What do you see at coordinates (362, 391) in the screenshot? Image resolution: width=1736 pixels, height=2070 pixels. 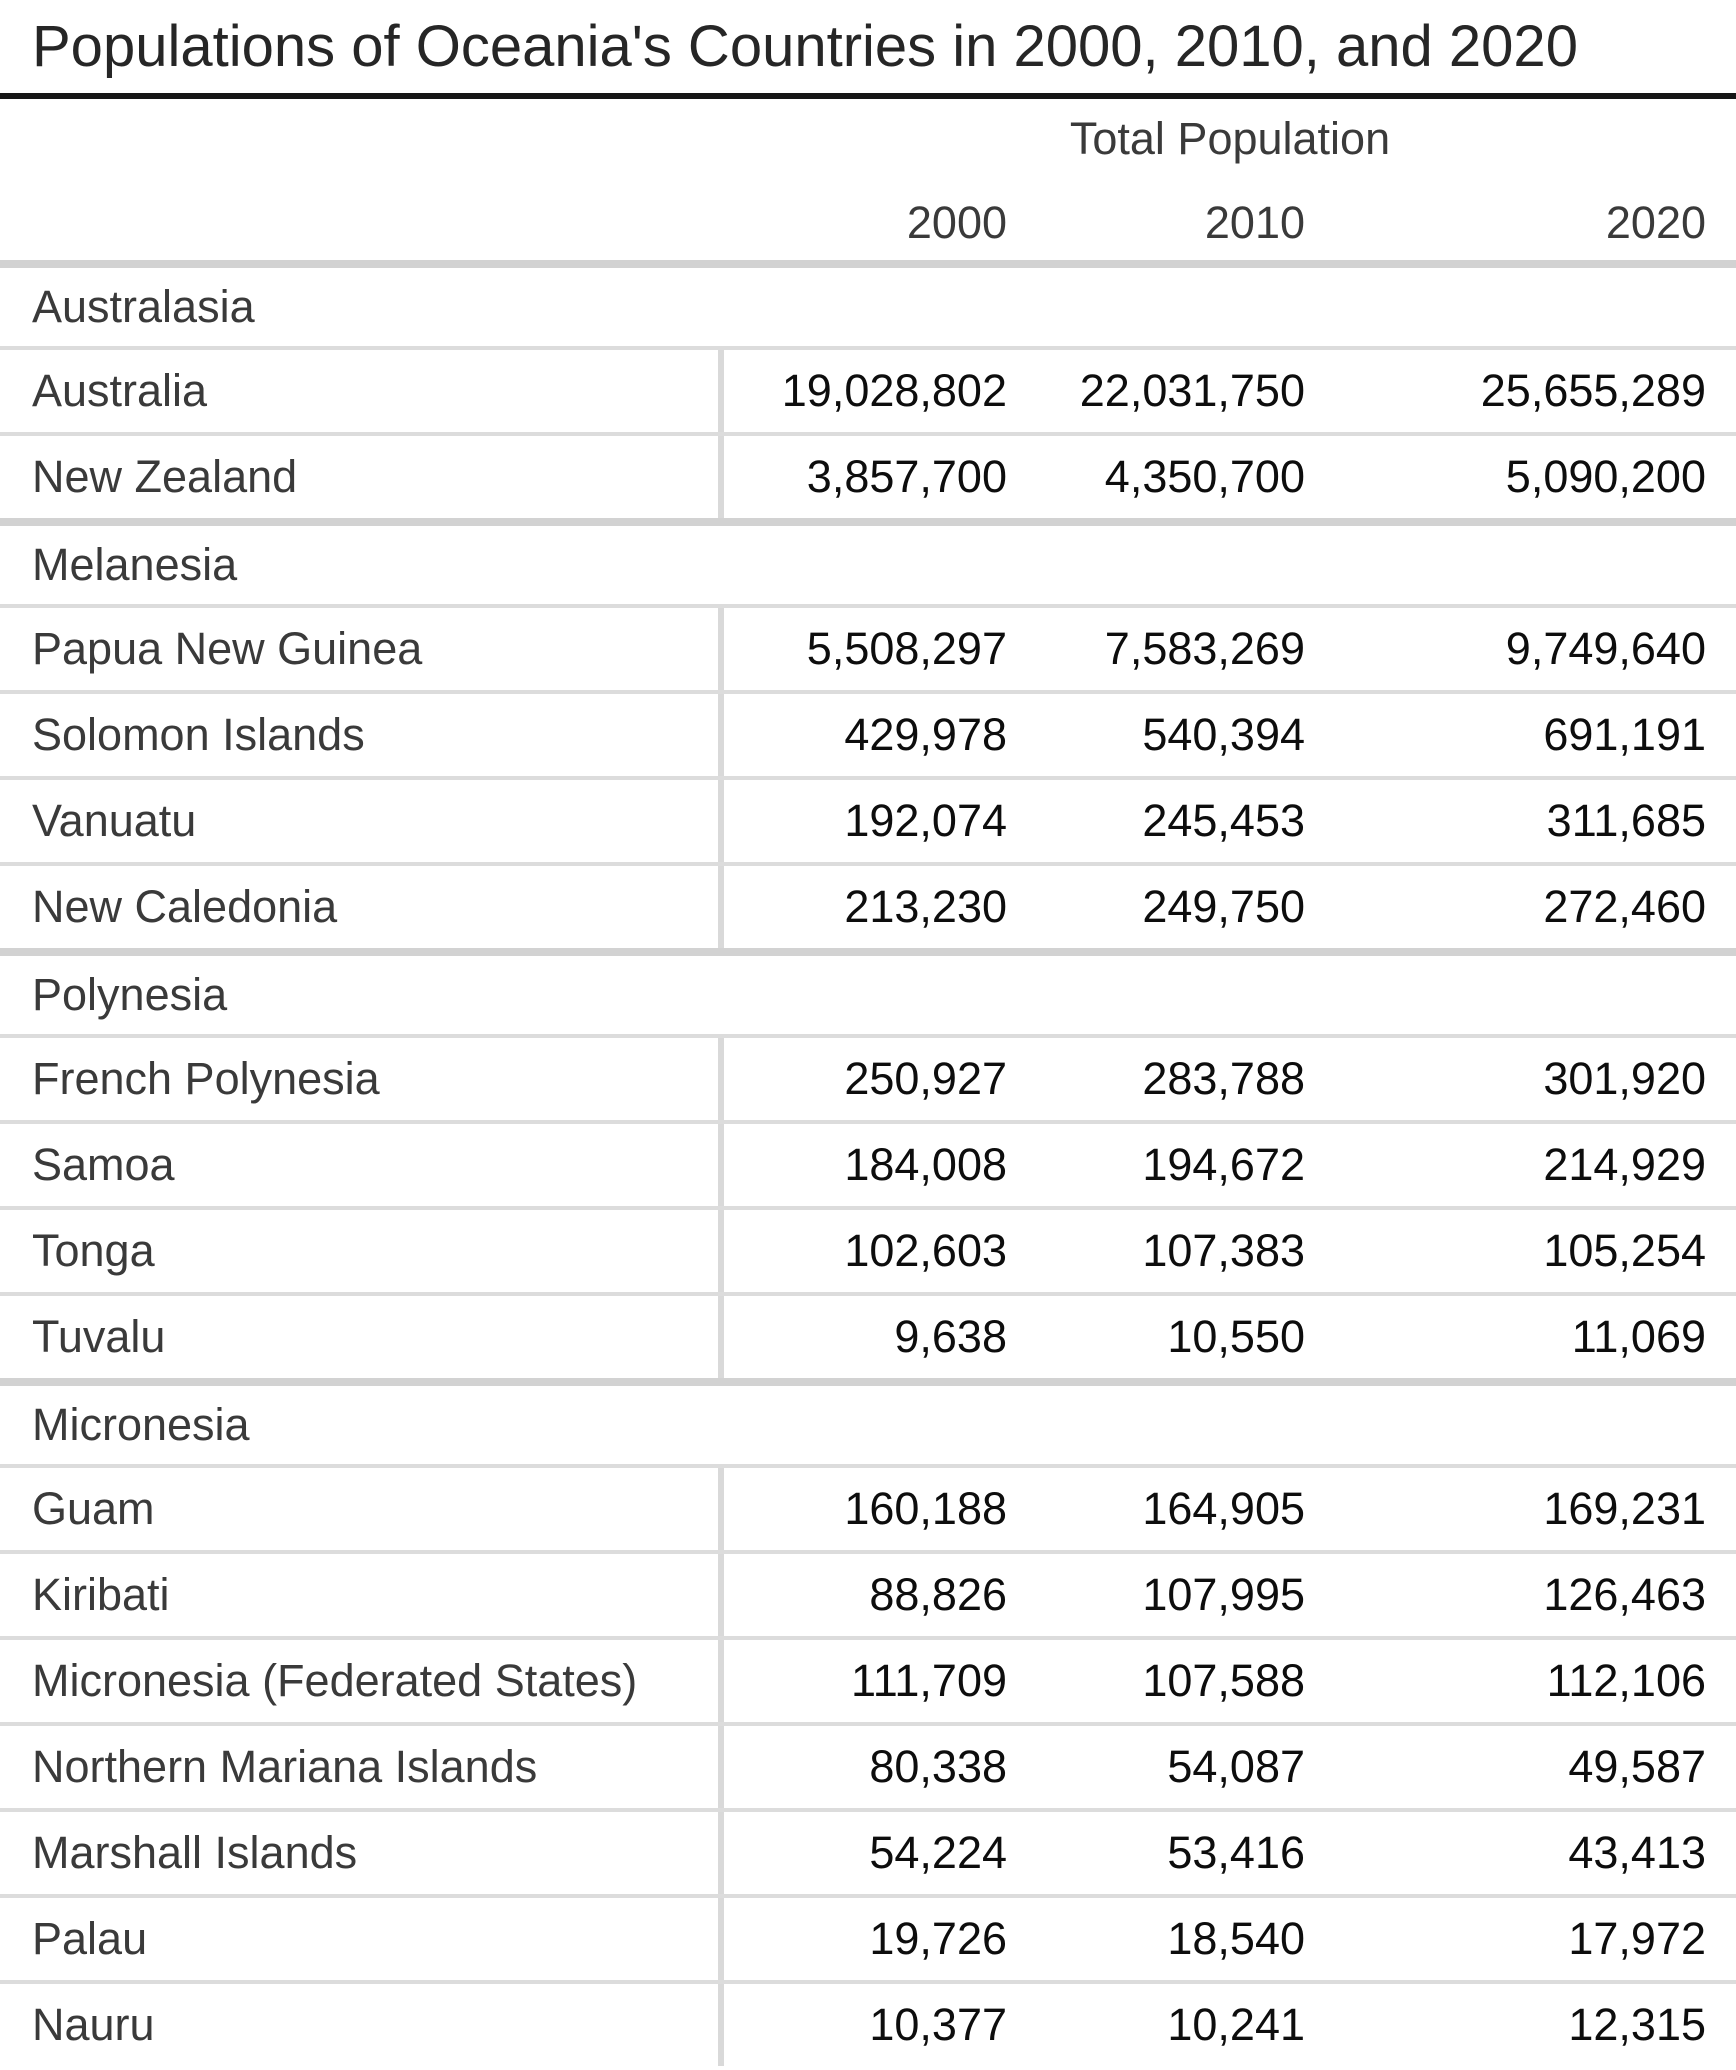 I see `country-name-cell: Australia` at bounding box center [362, 391].